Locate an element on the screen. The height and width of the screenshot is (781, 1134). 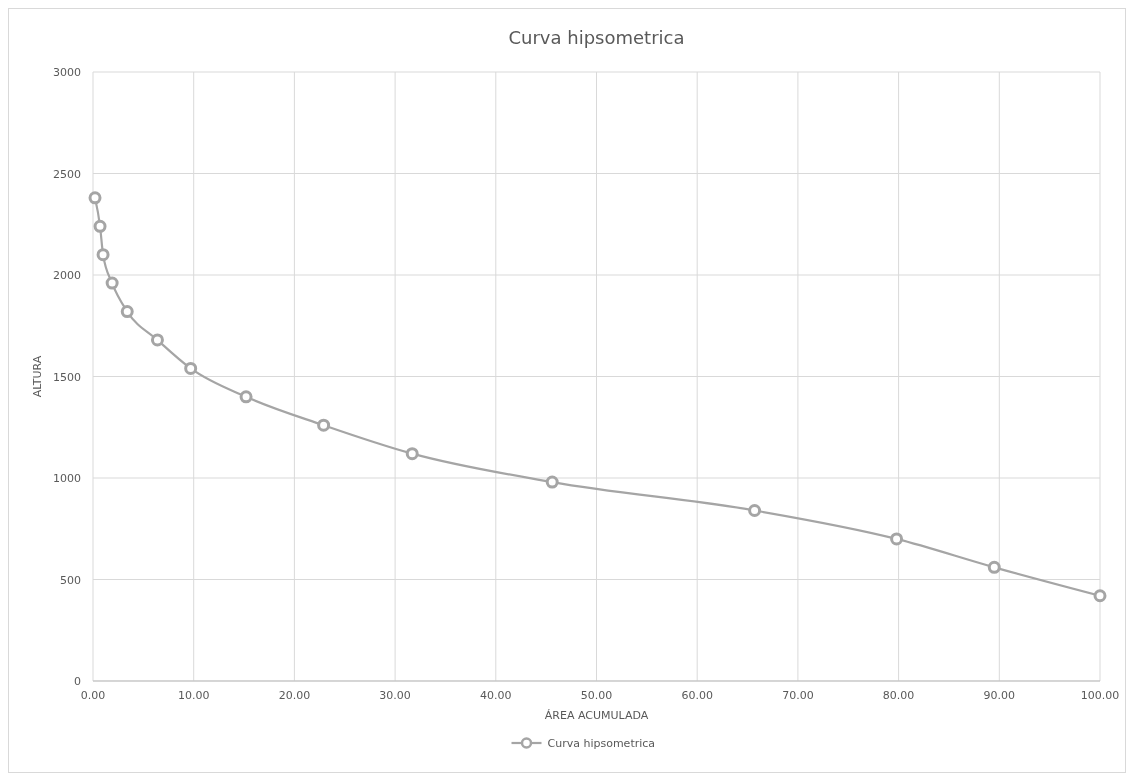
x-tick-label: 0.00 is located at coordinates (93, 695).